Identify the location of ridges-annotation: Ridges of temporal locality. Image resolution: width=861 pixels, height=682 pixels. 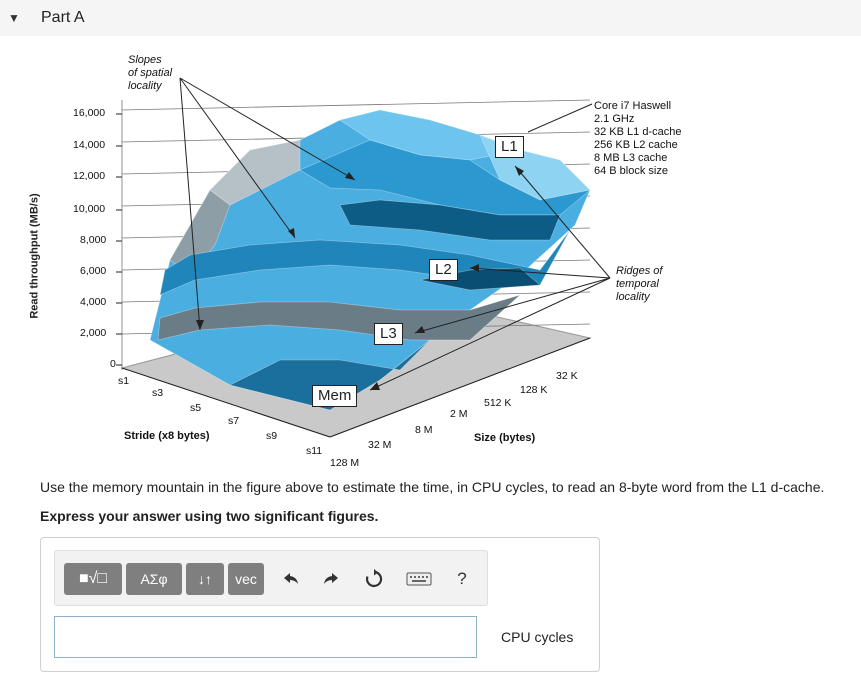
(639, 284).